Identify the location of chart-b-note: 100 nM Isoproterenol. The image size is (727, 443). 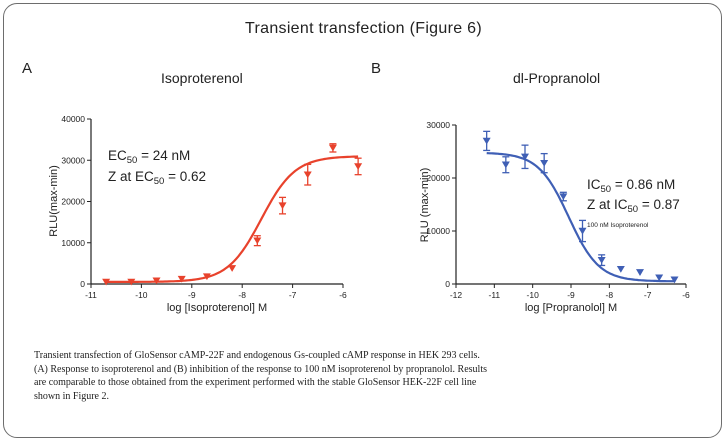
(618, 225).